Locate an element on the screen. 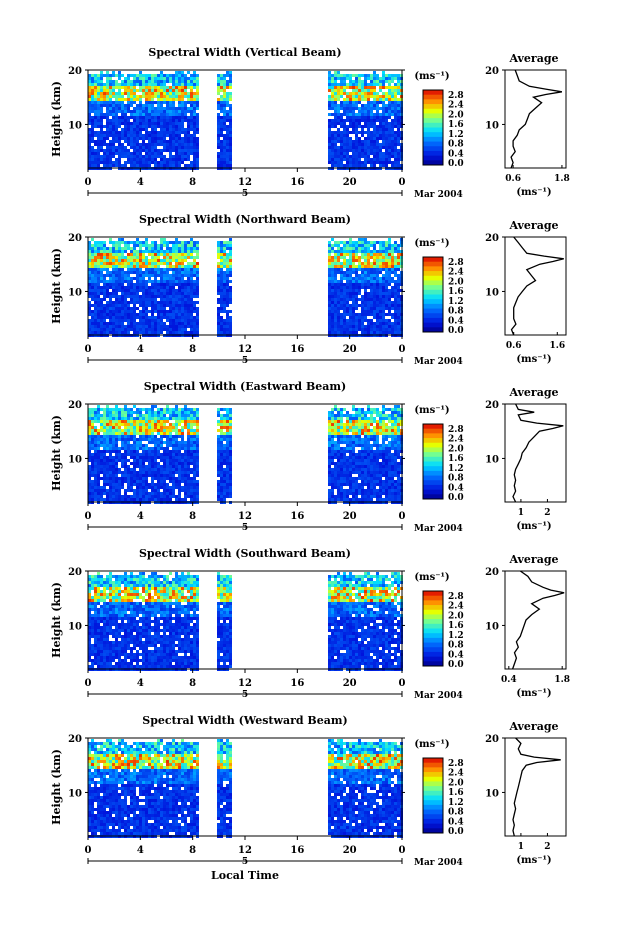  colorbar-segment is located at coordinates (433, 288).